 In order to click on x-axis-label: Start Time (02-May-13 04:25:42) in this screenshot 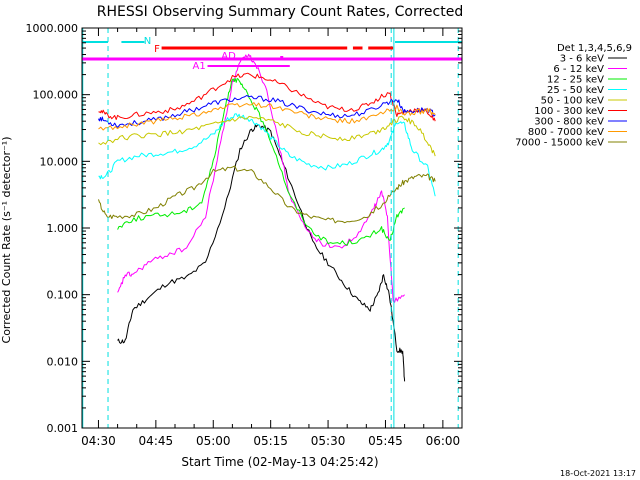, I will do `click(279, 462)`.